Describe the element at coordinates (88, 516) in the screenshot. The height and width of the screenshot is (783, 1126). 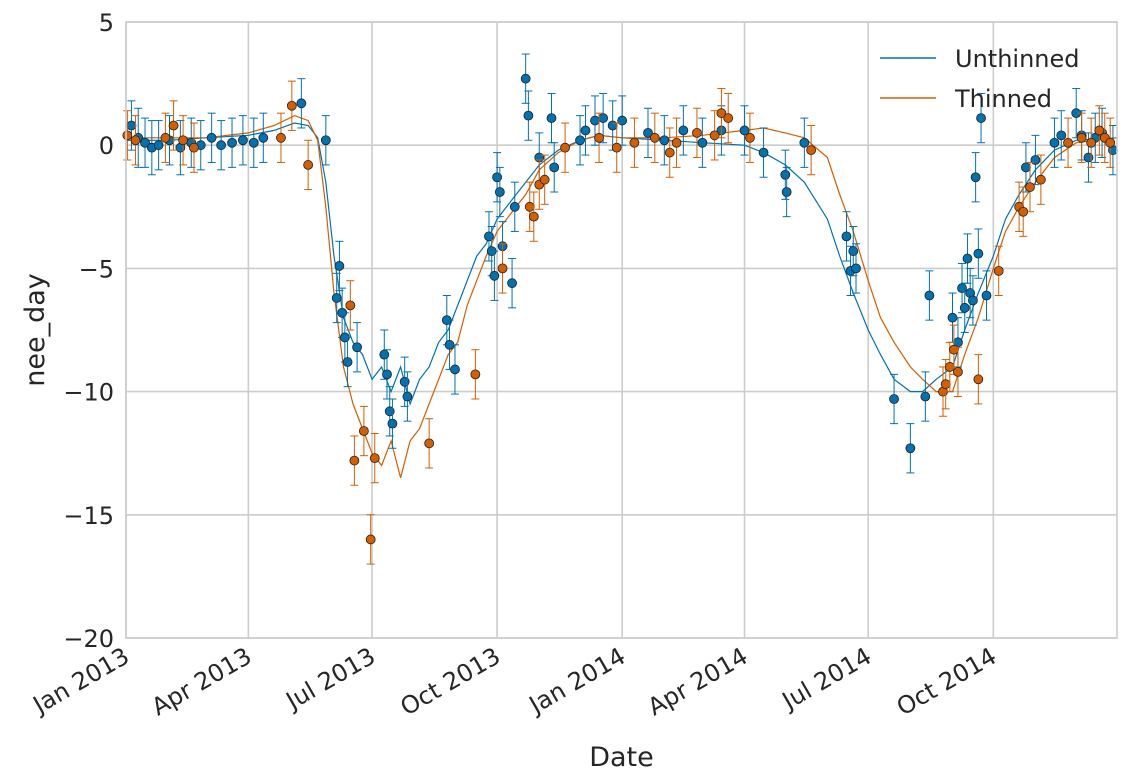
I see `y-tick-label: −15` at that location.